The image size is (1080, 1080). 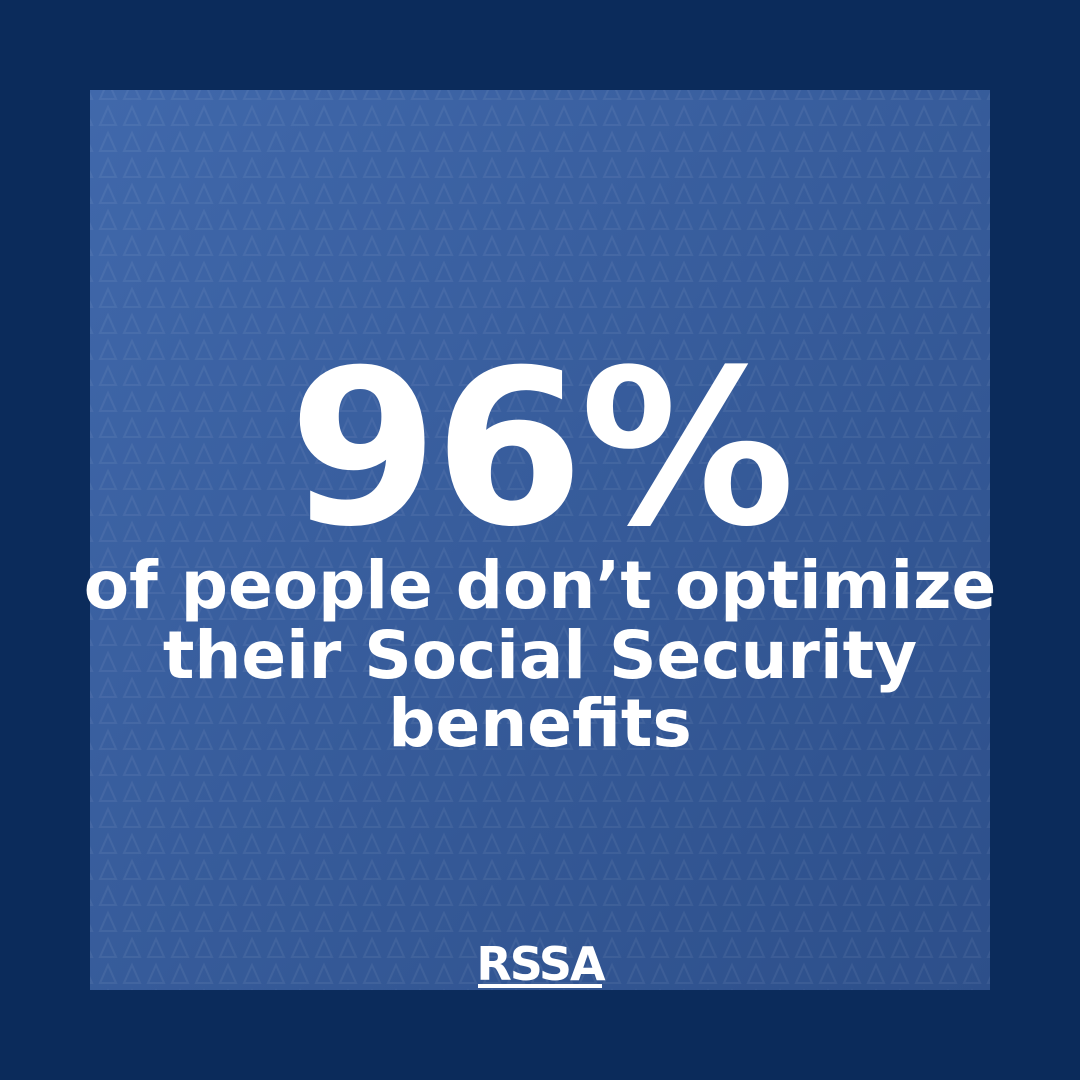 I want to click on headline-line: of people don’t optimize, so click(x=540, y=585).